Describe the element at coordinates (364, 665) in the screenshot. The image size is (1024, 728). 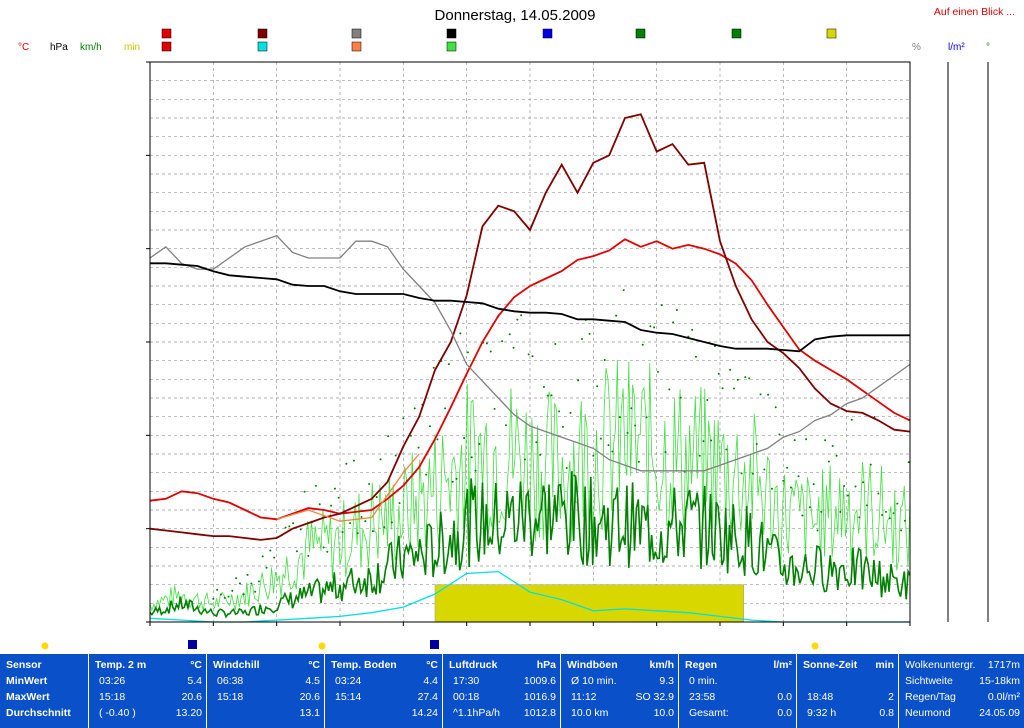
I see `column-title: Temp. Boden` at that location.